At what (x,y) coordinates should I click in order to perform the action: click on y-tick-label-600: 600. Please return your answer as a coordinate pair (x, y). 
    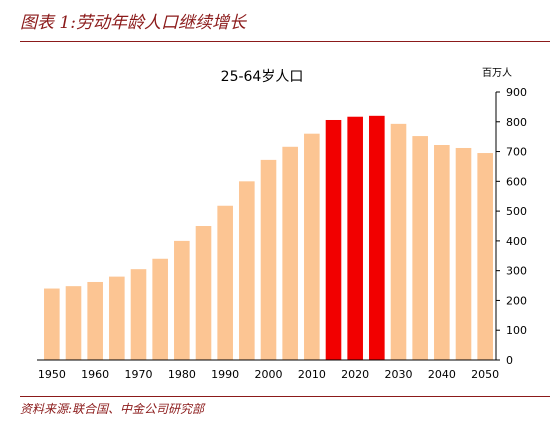
    Looking at the image, I should click on (516, 181).